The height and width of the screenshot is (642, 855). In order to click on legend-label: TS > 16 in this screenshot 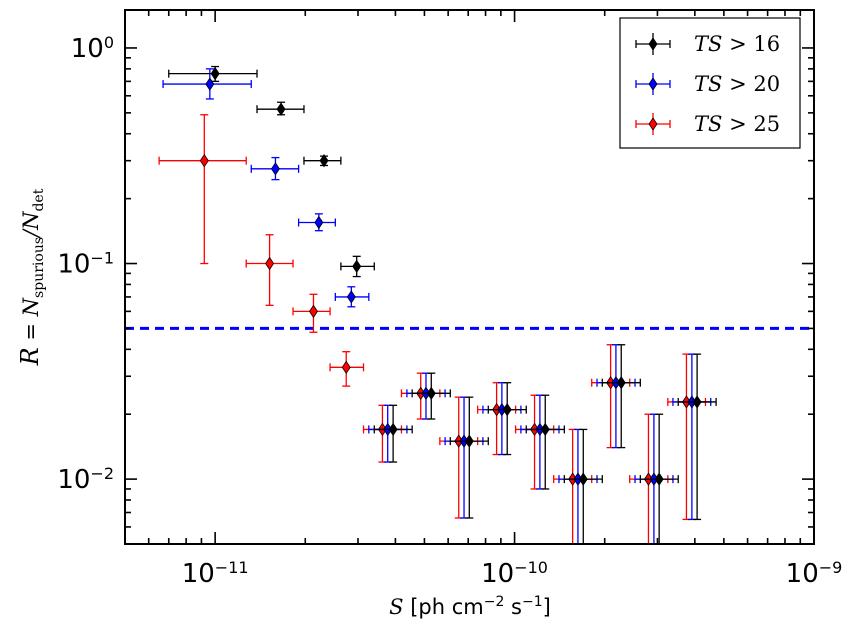, I will do `click(737, 44)`.